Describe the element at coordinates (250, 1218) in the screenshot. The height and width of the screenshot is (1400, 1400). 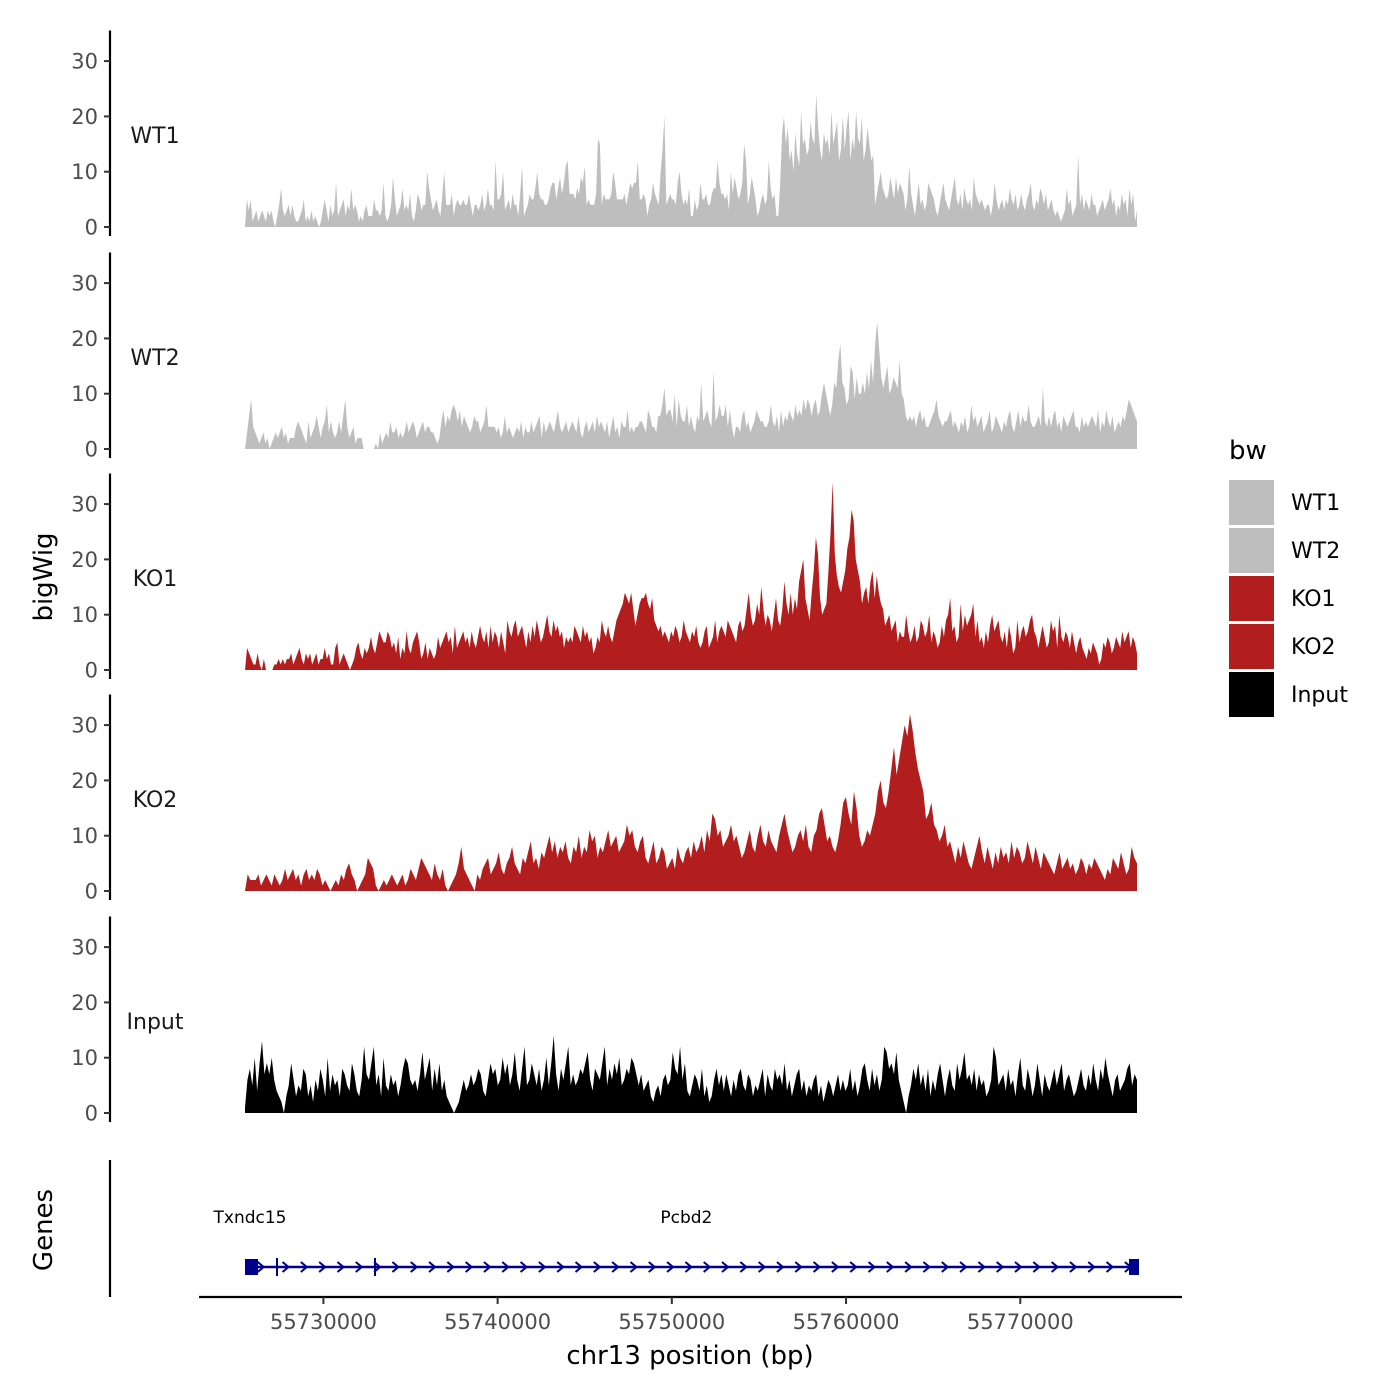
I see `gene-name: Txndc15` at that location.